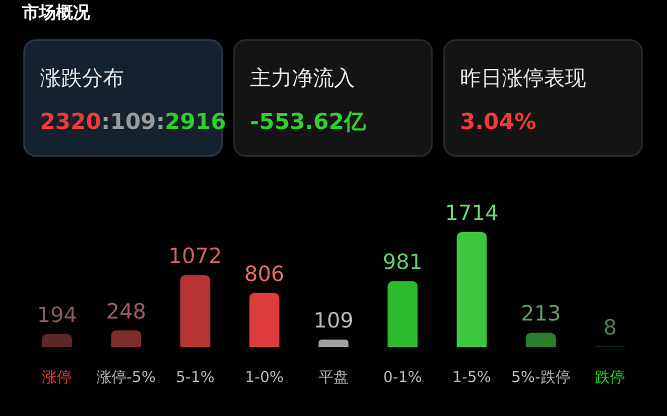  Describe the element at coordinates (498, 122) in the screenshot. I see `text: 3.04%` at that location.